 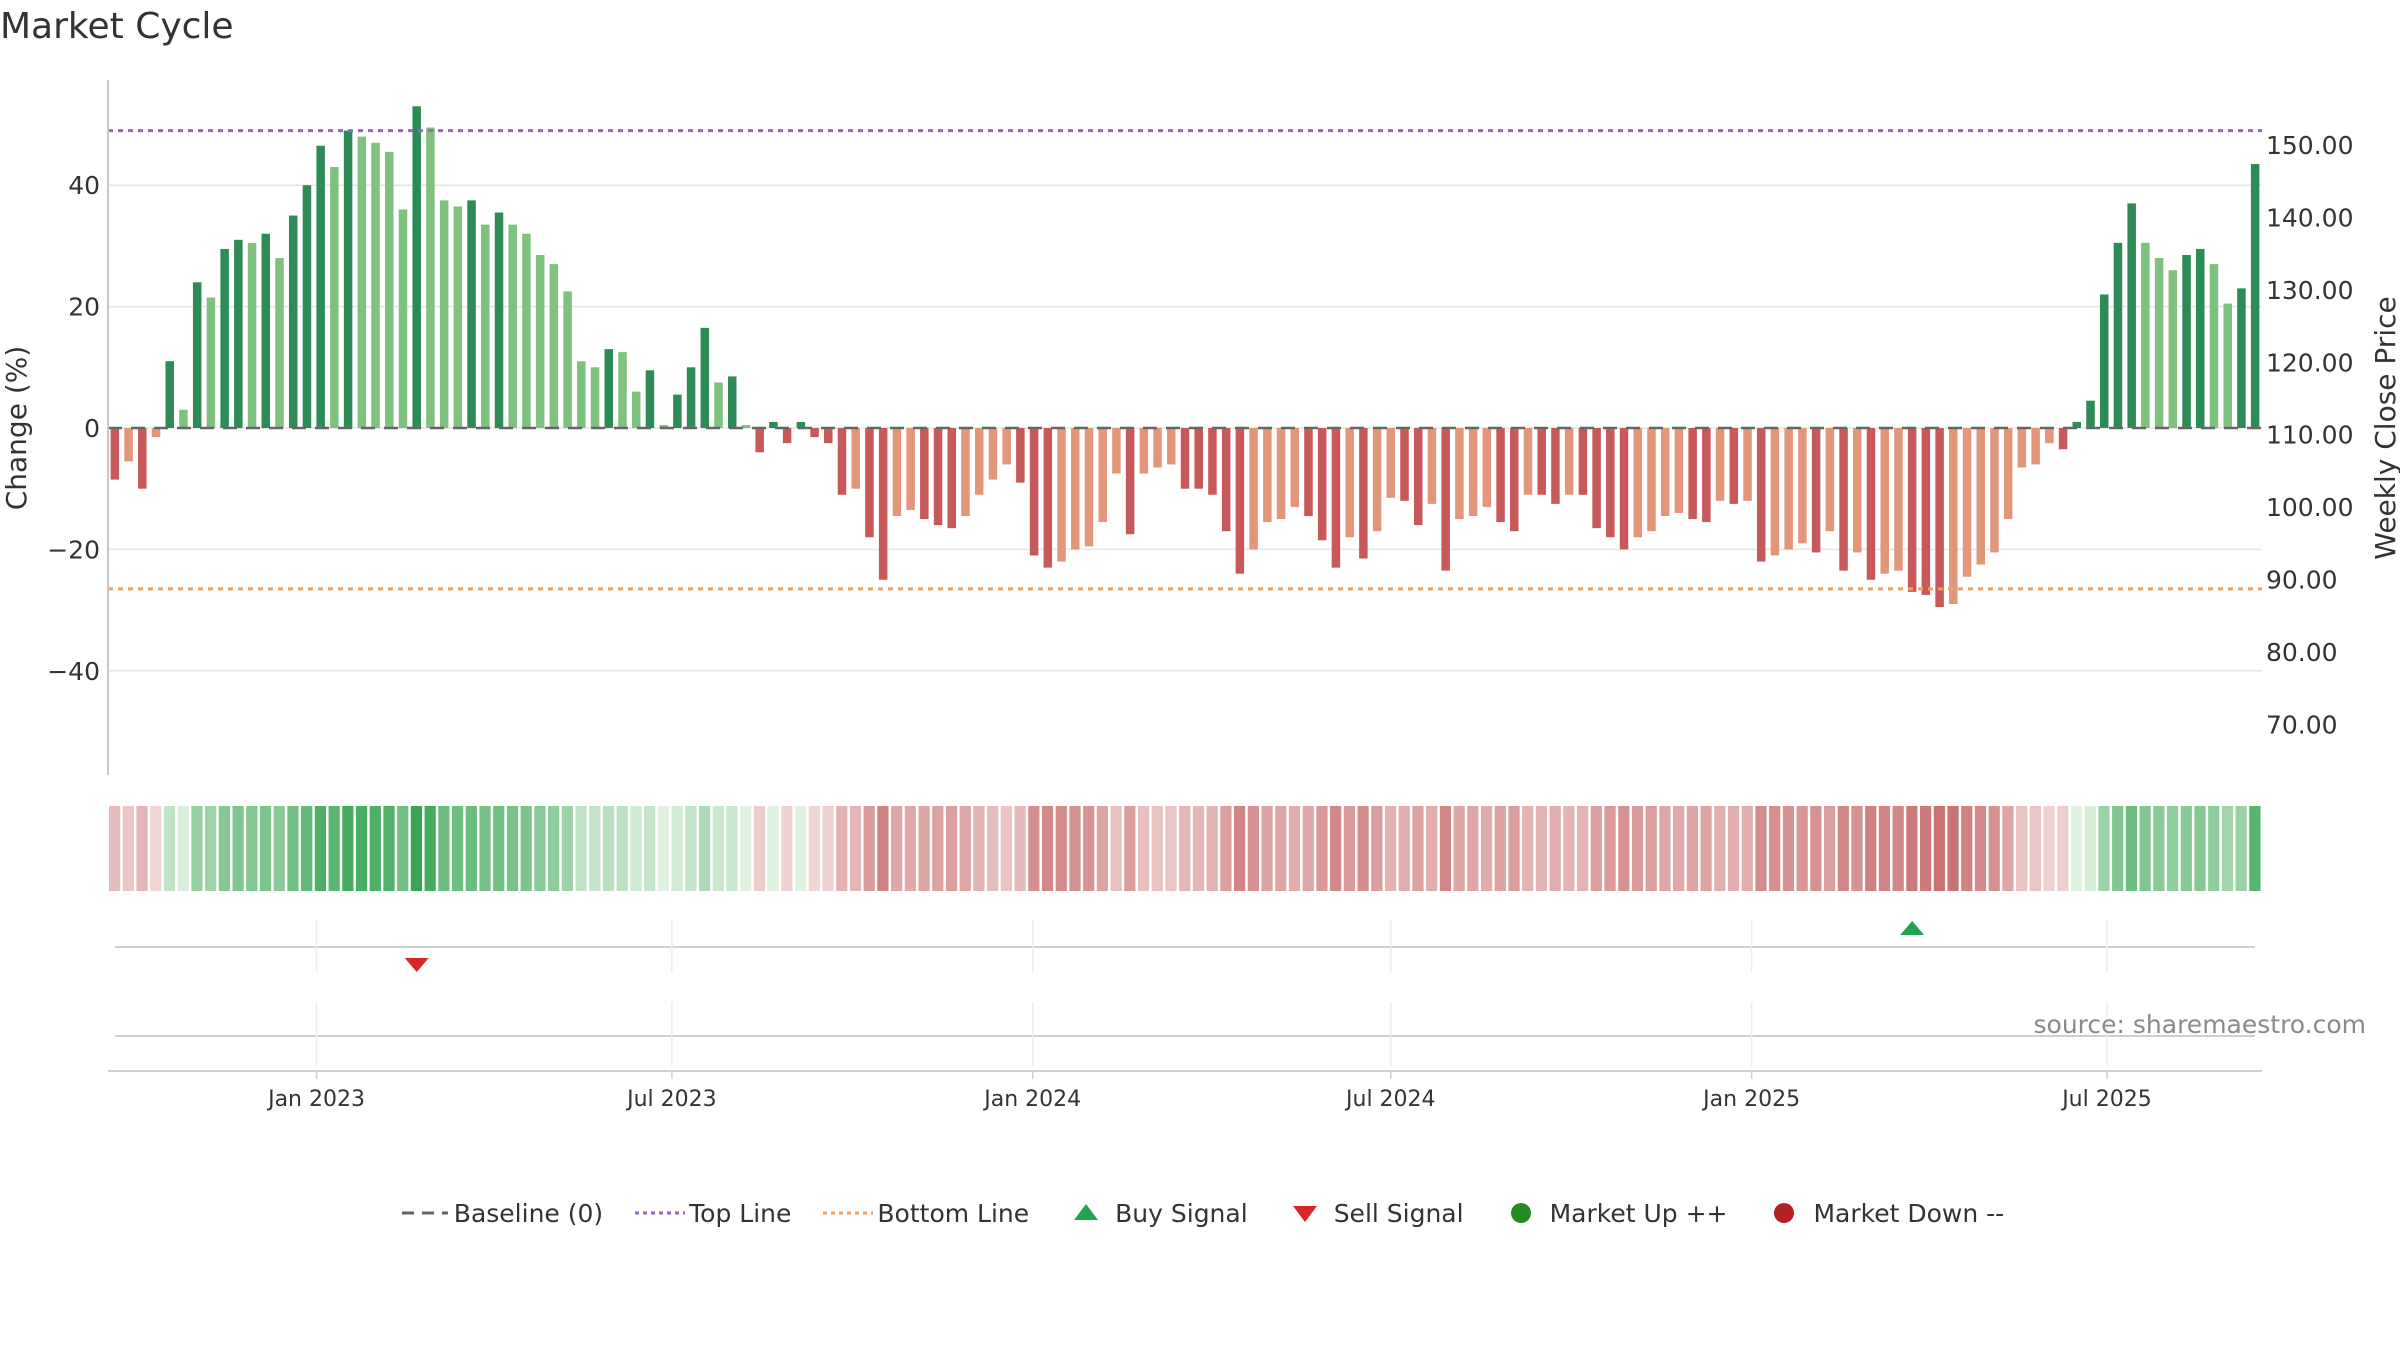 I want to click on legend-bottom-line: Bottom Line, so click(x=924, y=1213).